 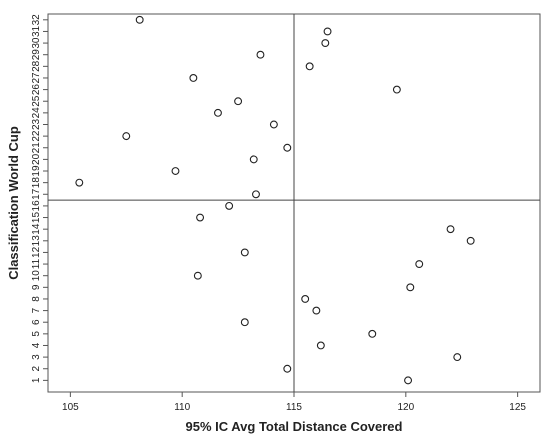 I want to click on y-tick-label: 25, so click(x=36, y=101).